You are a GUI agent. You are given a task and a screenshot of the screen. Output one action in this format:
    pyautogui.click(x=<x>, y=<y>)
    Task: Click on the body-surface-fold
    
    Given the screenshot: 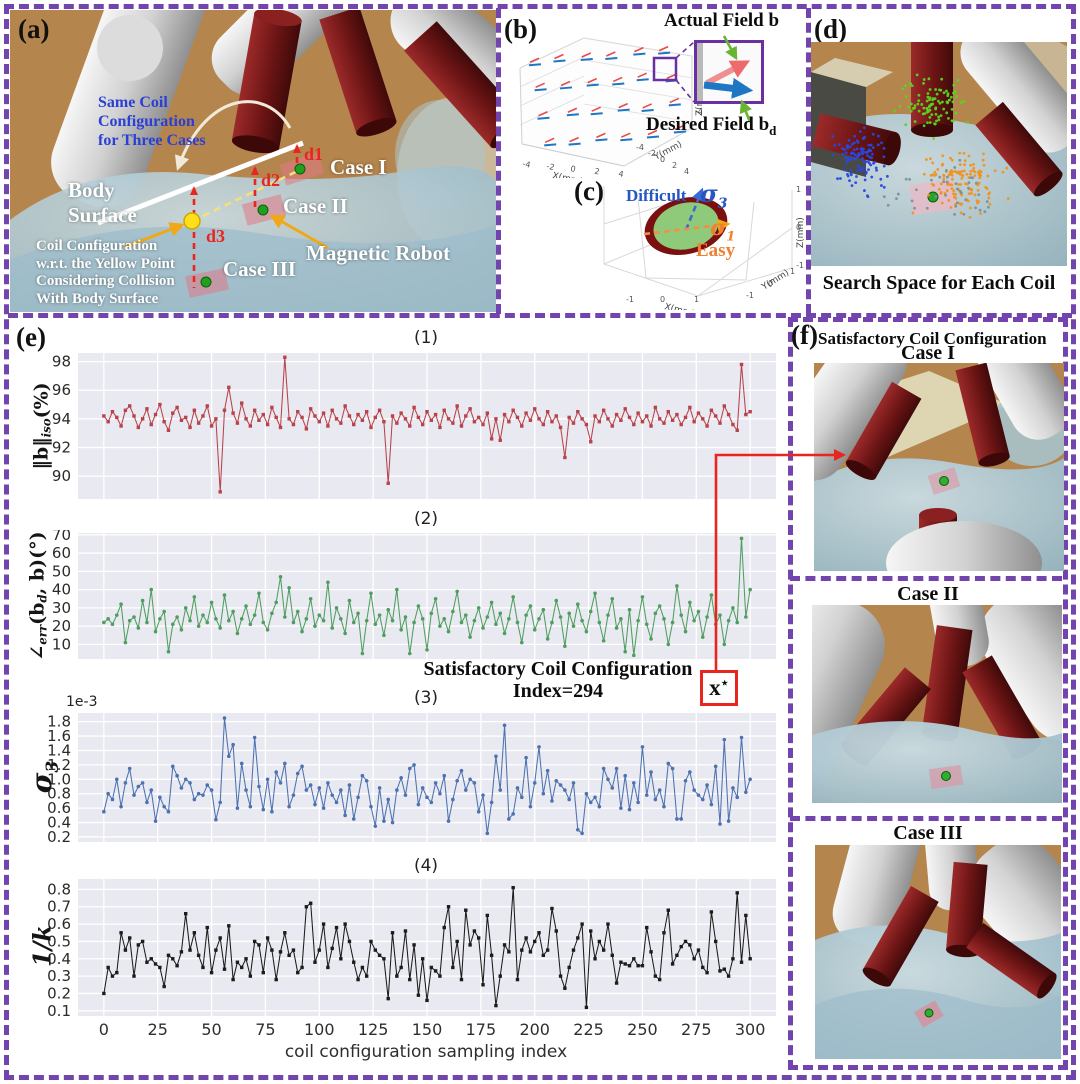 What is the action you would take?
    pyautogui.click(x=938, y=1023)
    